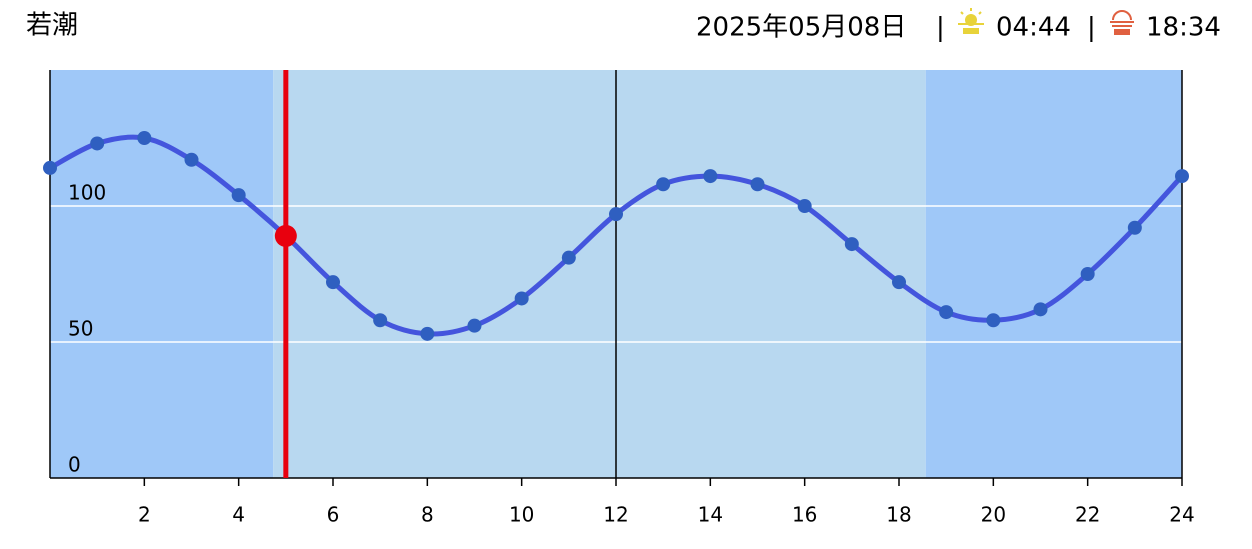  I want to click on x-tick-label: 22, so click(1087, 515).